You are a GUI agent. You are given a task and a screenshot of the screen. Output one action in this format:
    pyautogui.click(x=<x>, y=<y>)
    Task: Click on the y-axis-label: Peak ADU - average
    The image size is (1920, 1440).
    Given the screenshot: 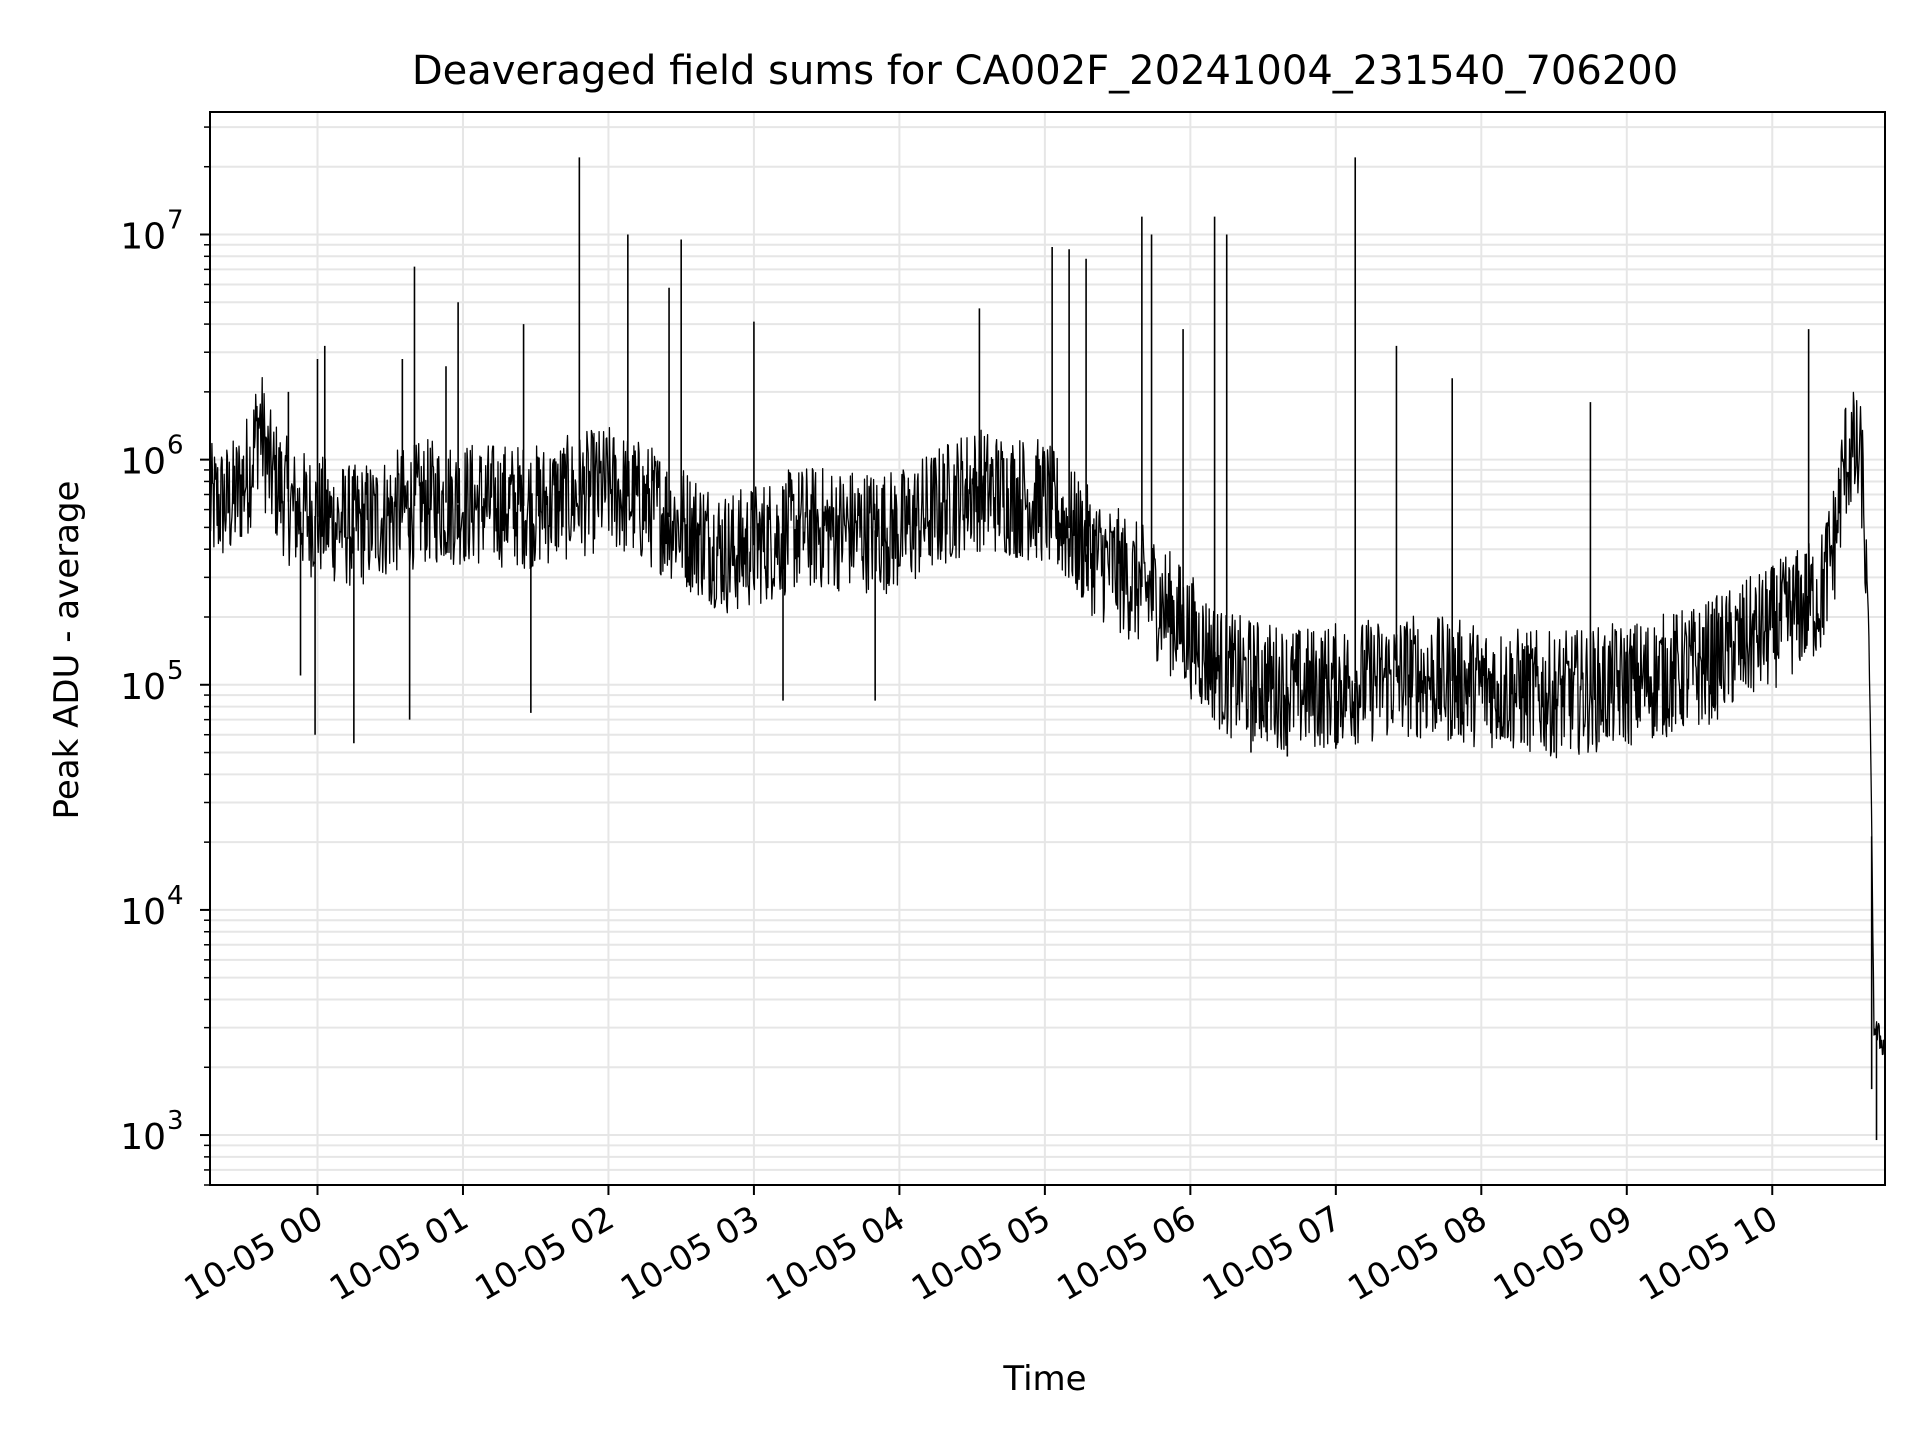 What is the action you would take?
    pyautogui.click(x=67, y=650)
    